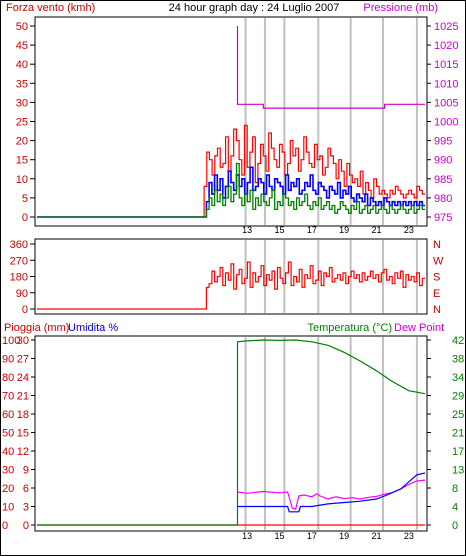  Describe the element at coordinates (436, 294) in the screenshot. I see `compass-label: E` at that location.